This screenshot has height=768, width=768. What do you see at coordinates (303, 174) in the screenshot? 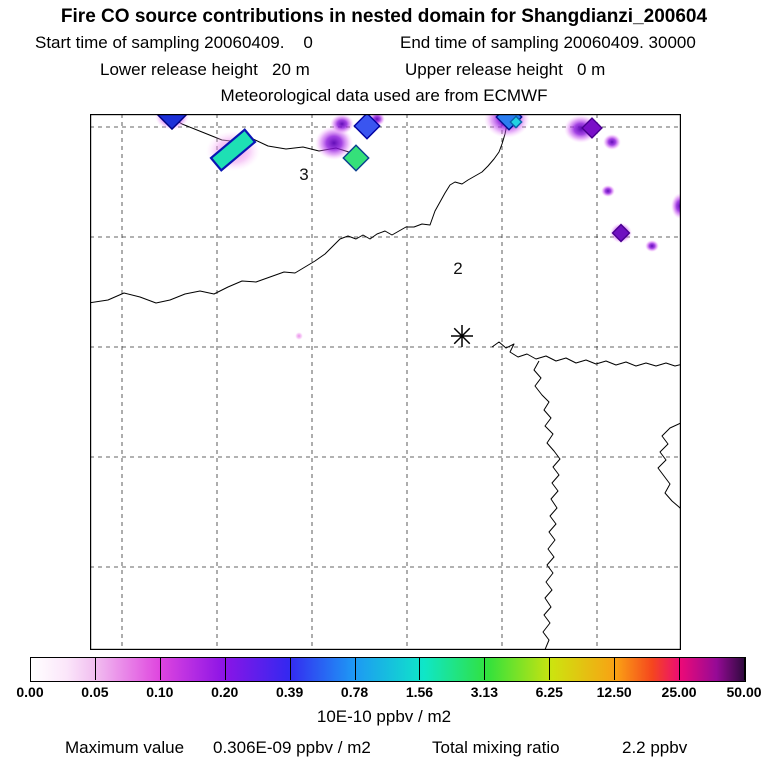
I see `map-number-label: 3` at bounding box center [303, 174].